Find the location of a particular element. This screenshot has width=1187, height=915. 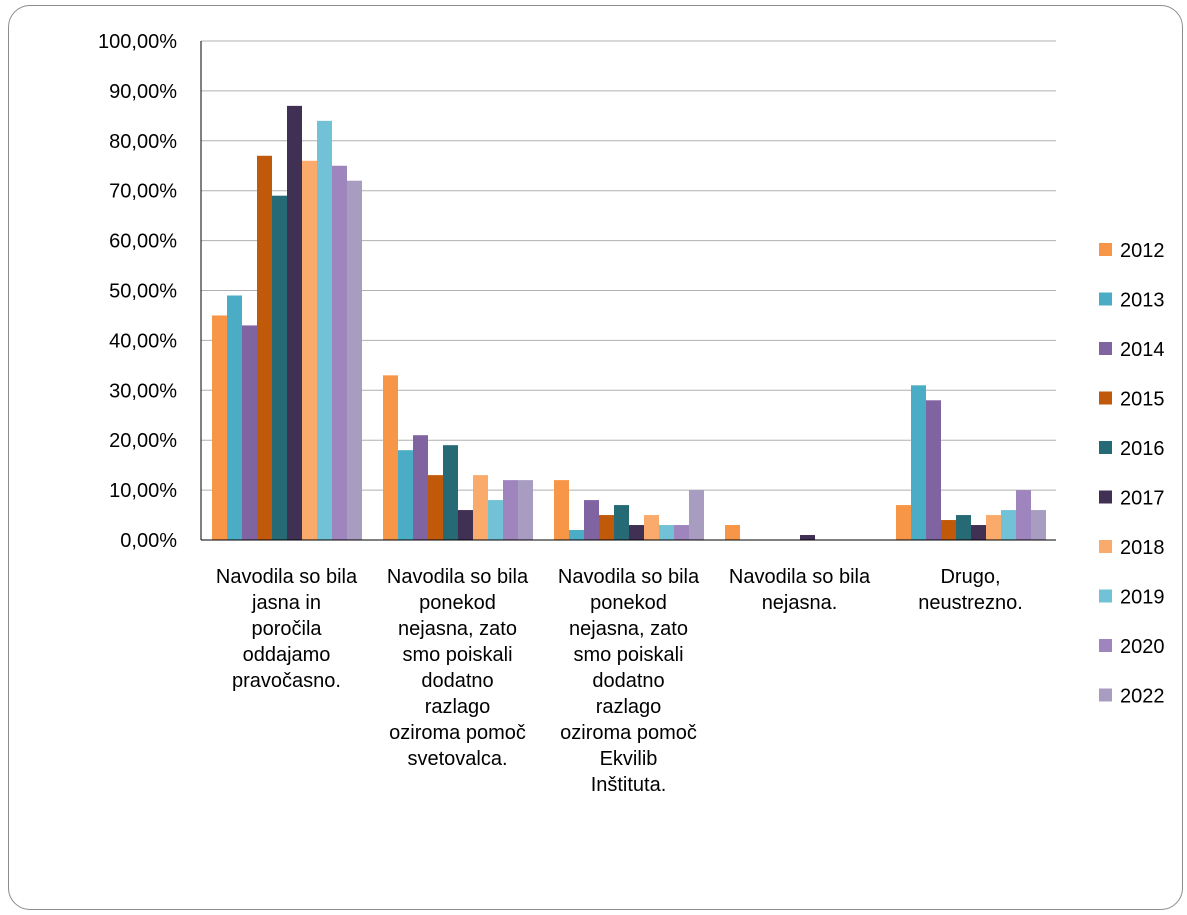

y-tick-label: 30,00% is located at coordinates (143, 391).